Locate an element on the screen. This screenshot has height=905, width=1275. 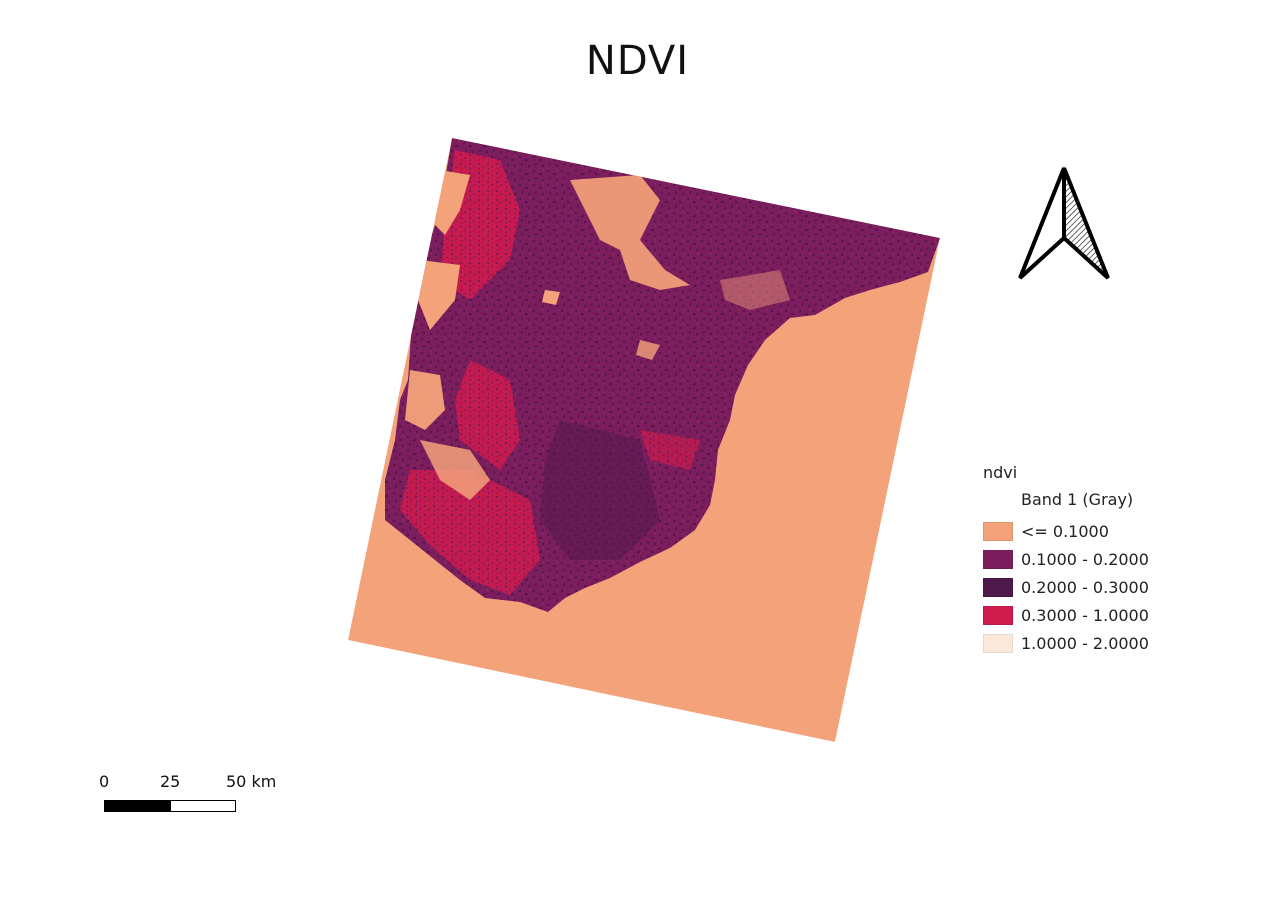
scale-segment-black is located at coordinates (137, 806).